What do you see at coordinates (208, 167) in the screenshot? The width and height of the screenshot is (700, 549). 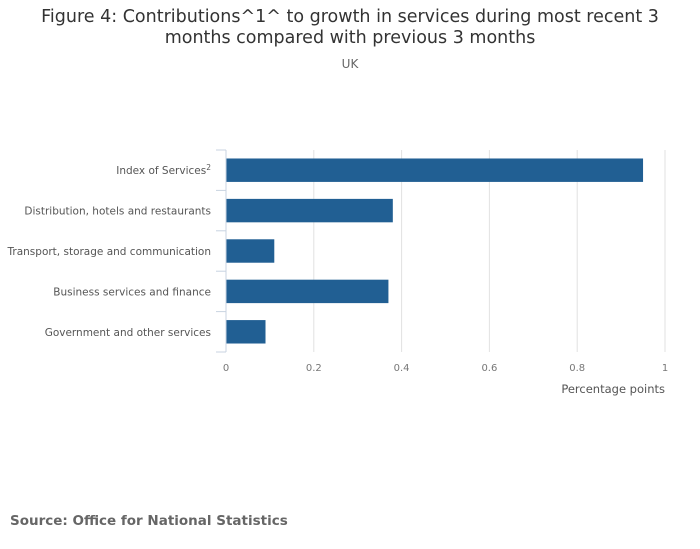 I see `footnote-superscript: 2` at bounding box center [208, 167].